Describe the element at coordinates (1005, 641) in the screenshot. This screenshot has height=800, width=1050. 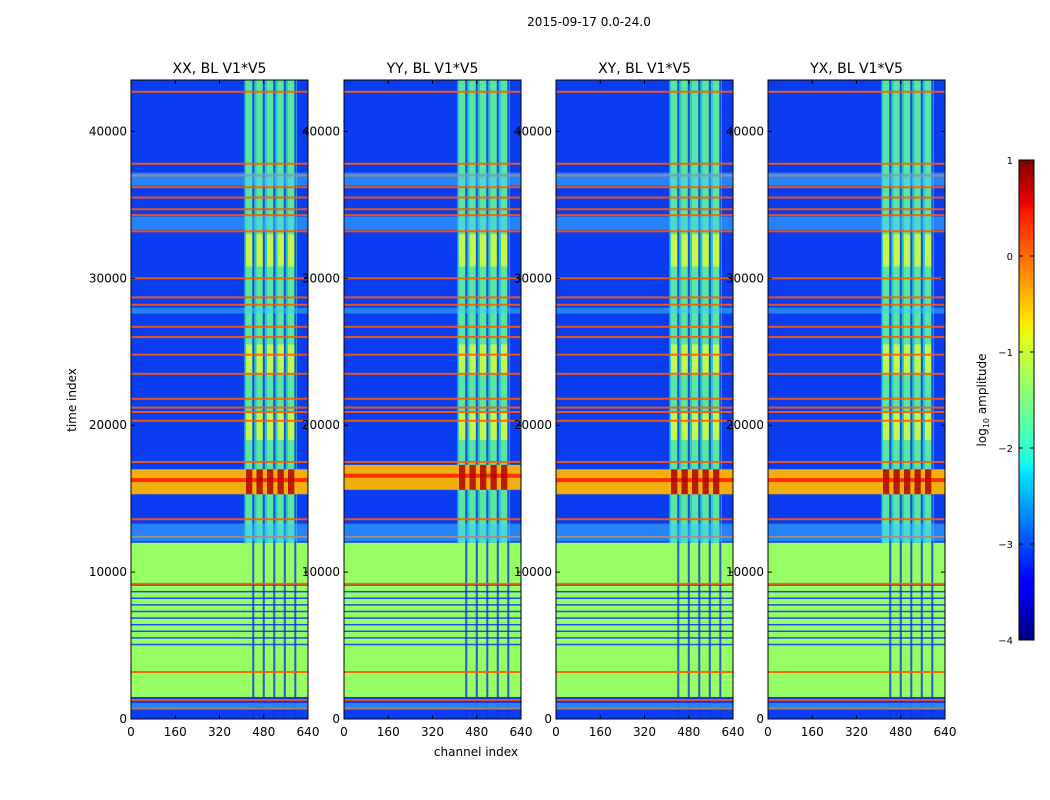
I see `colorbar-tick-label: −4` at that location.